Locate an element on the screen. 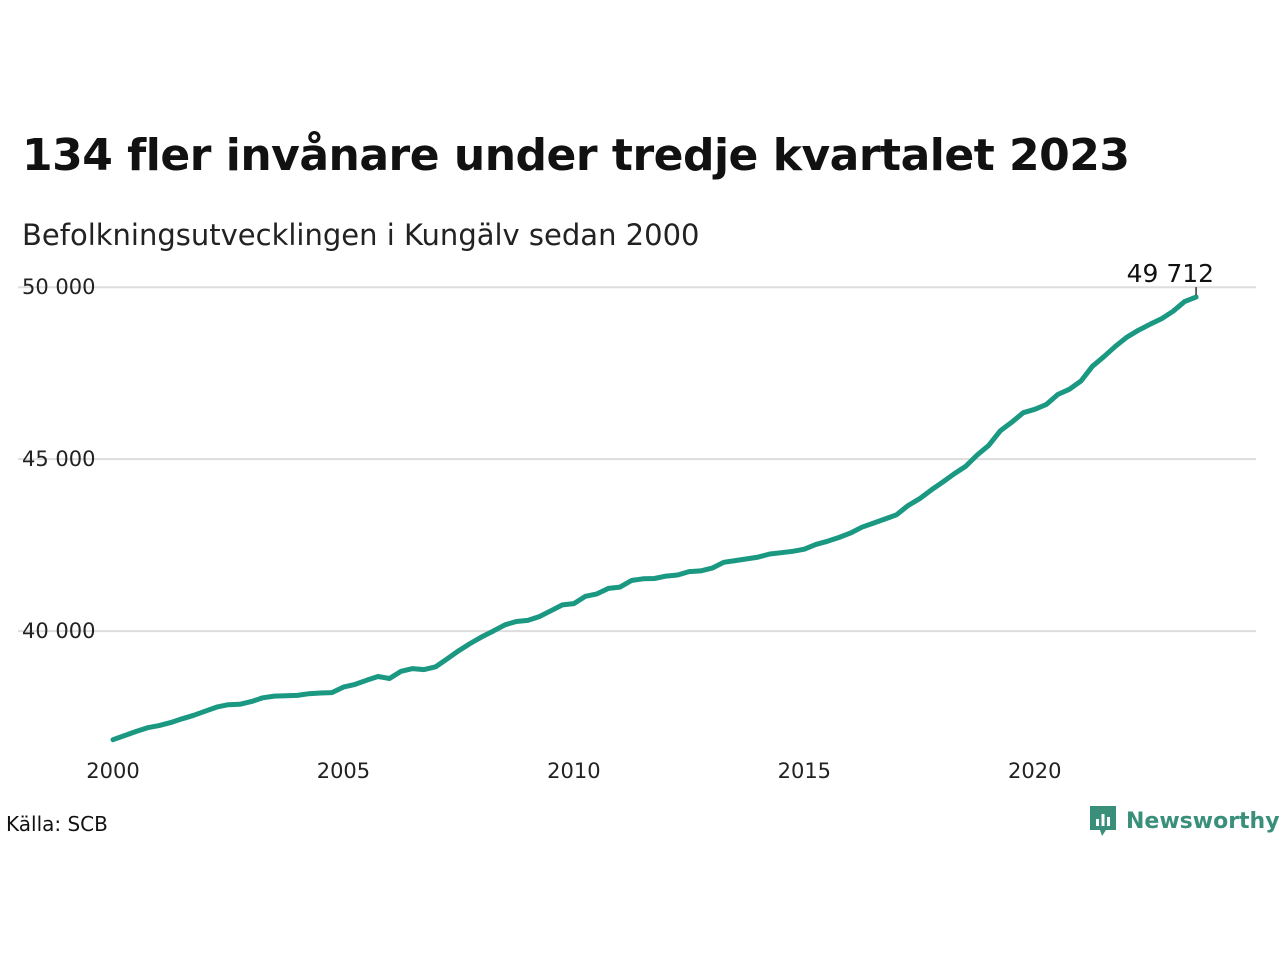 The image size is (1280, 960). x-tick-label: 2005 is located at coordinates (343, 771).